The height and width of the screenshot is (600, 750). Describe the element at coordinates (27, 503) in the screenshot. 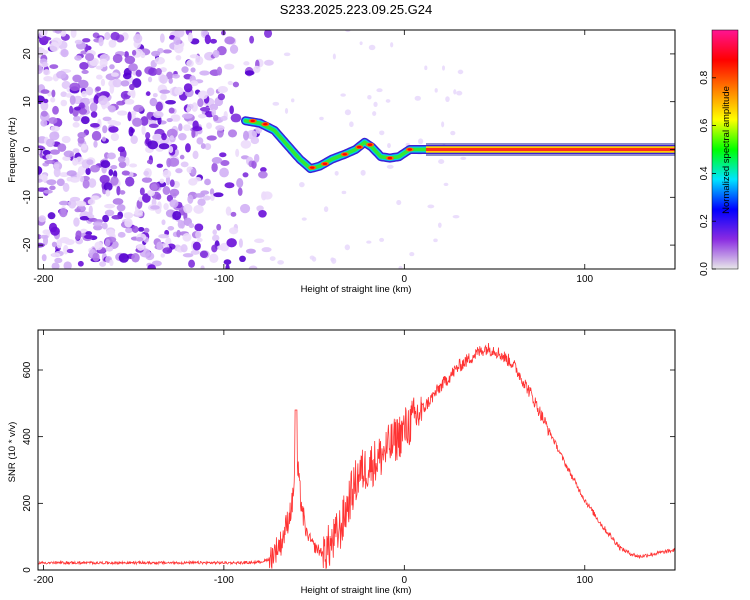

I see `snr-ytick-label: 200` at that location.